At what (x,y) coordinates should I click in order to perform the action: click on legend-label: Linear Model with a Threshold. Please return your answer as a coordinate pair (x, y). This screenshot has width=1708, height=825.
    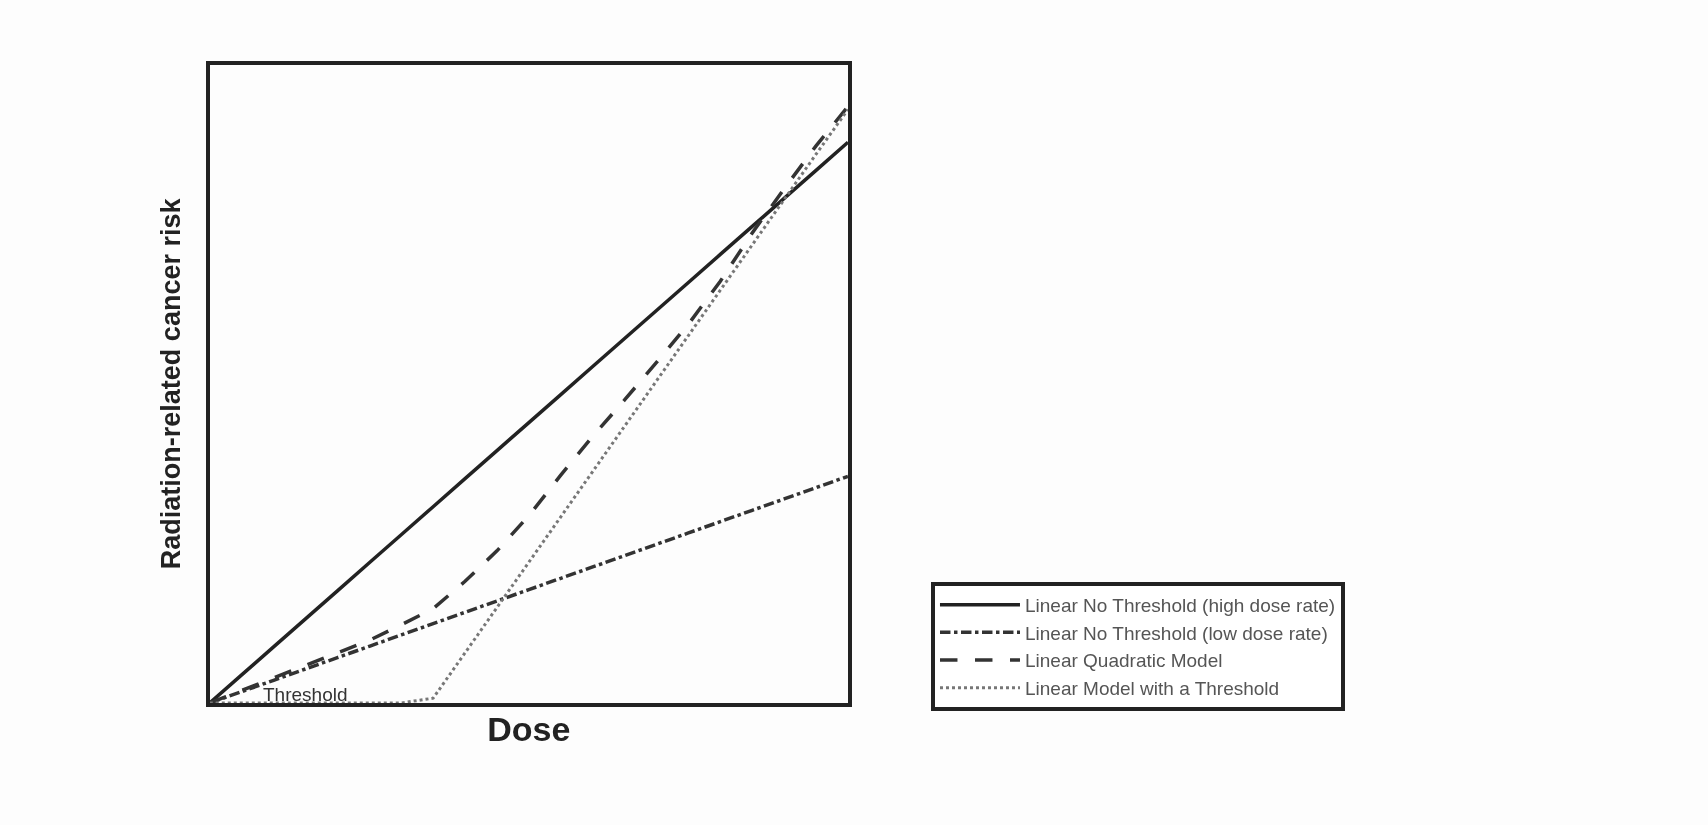
    Looking at the image, I should click on (1152, 689).